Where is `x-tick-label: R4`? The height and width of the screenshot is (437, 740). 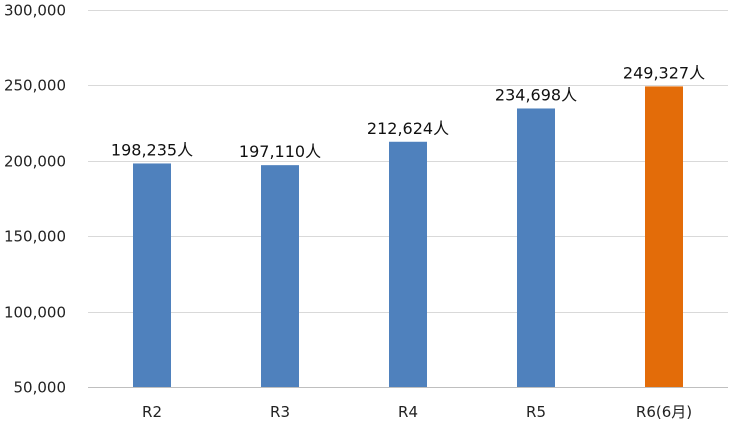
x-tick-label: R4 is located at coordinates (408, 412).